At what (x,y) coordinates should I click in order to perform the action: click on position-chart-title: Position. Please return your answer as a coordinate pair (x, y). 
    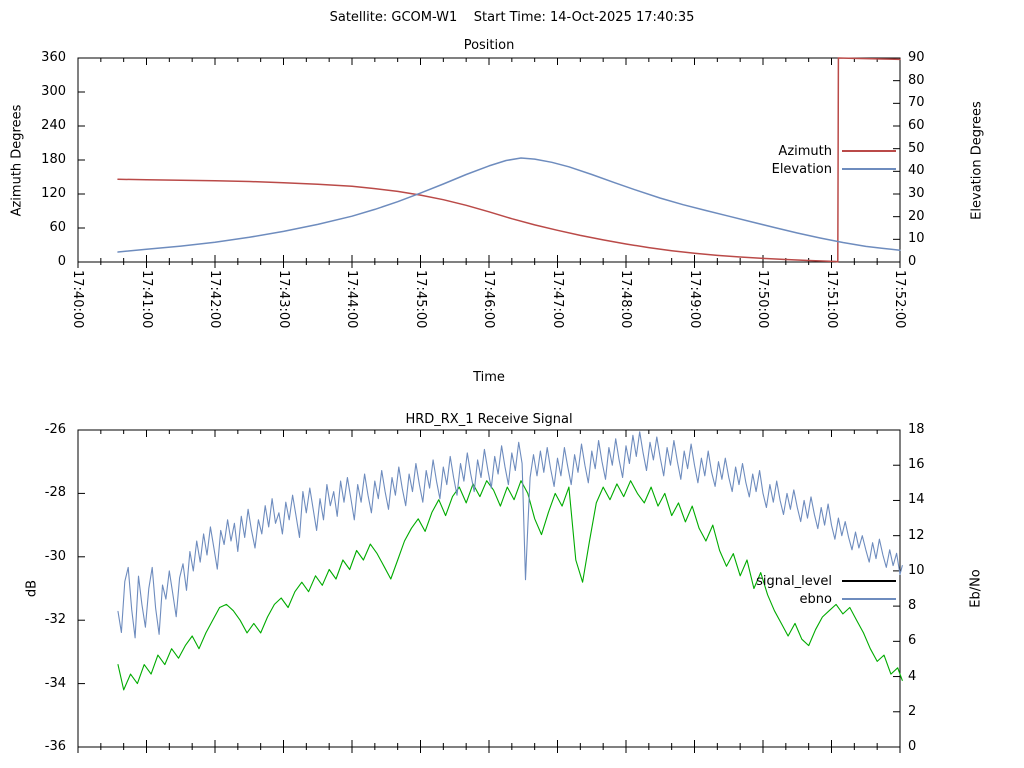
    Looking at the image, I should click on (489, 45).